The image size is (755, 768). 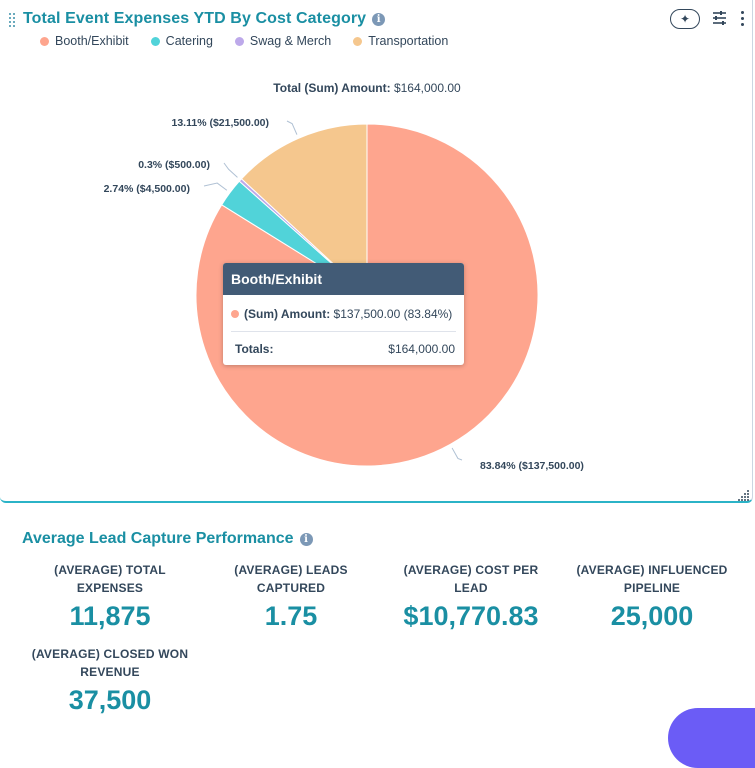 What do you see at coordinates (282, 41) in the screenshot?
I see `legend-item: Swag & Merch` at bounding box center [282, 41].